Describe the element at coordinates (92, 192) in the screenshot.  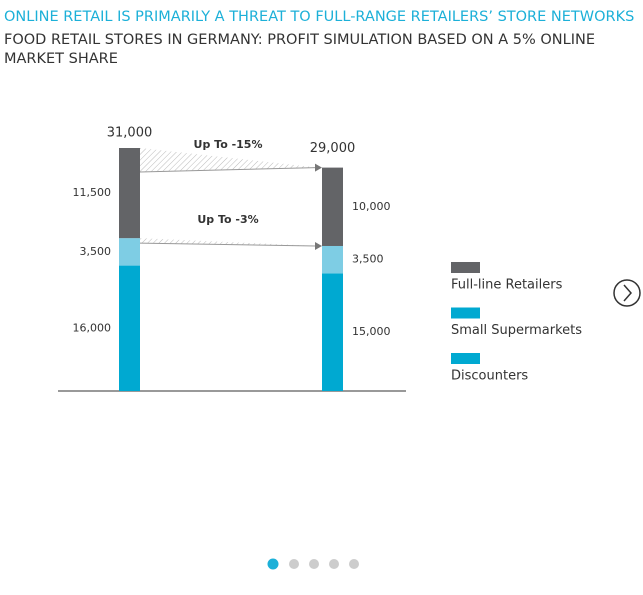
I see `value-label: 11,500` at that location.